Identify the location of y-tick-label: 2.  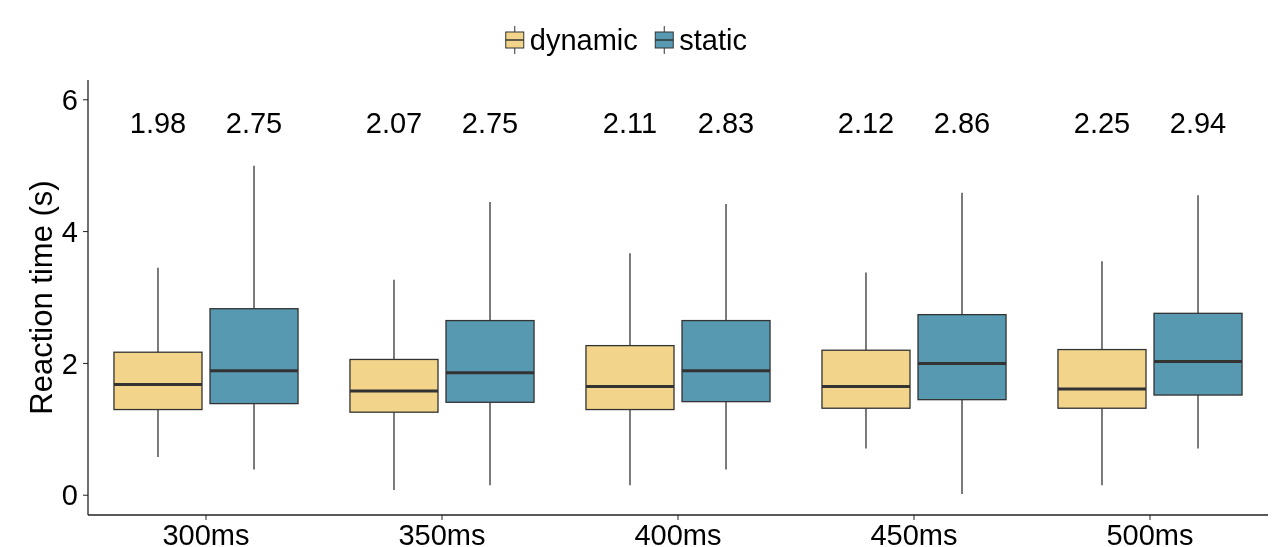
(69, 363).